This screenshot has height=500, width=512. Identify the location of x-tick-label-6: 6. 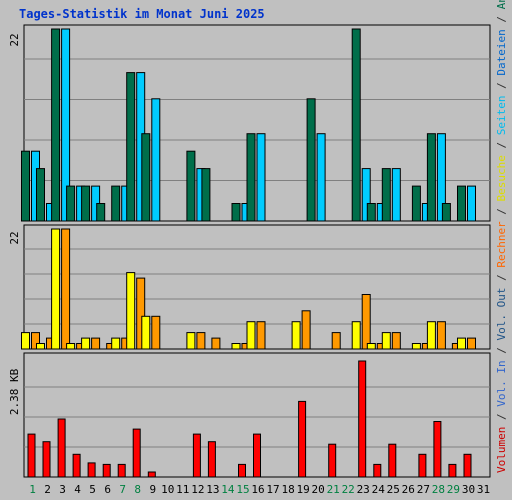
(107, 489).